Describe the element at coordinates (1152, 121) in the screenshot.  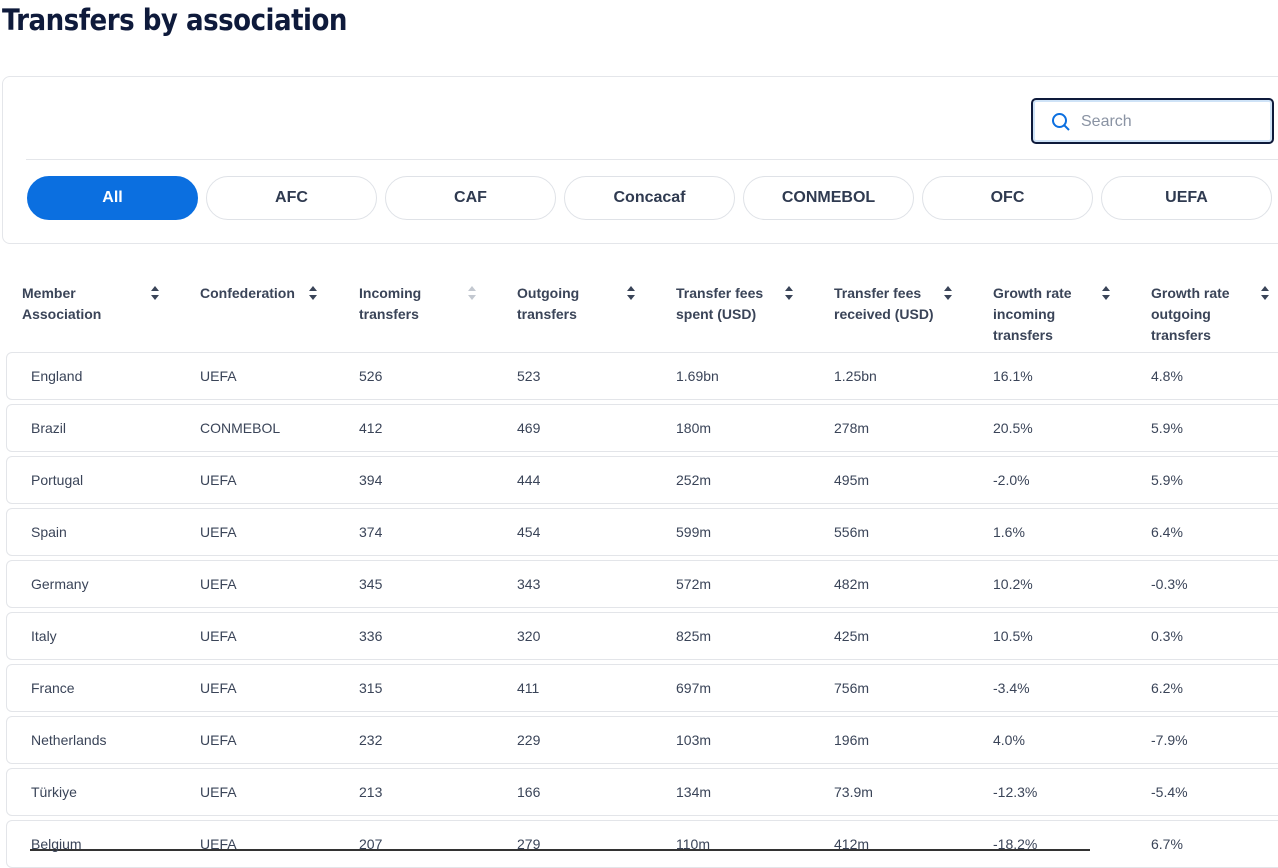
I see `search-box: Search` at that location.